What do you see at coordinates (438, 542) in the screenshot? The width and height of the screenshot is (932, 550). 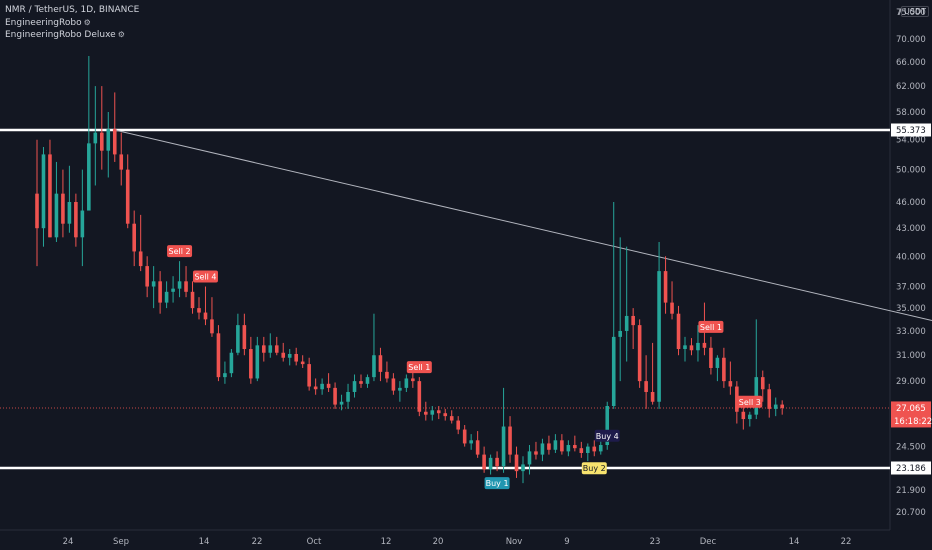 I see `time-tick-label: 20` at bounding box center [438, 542].